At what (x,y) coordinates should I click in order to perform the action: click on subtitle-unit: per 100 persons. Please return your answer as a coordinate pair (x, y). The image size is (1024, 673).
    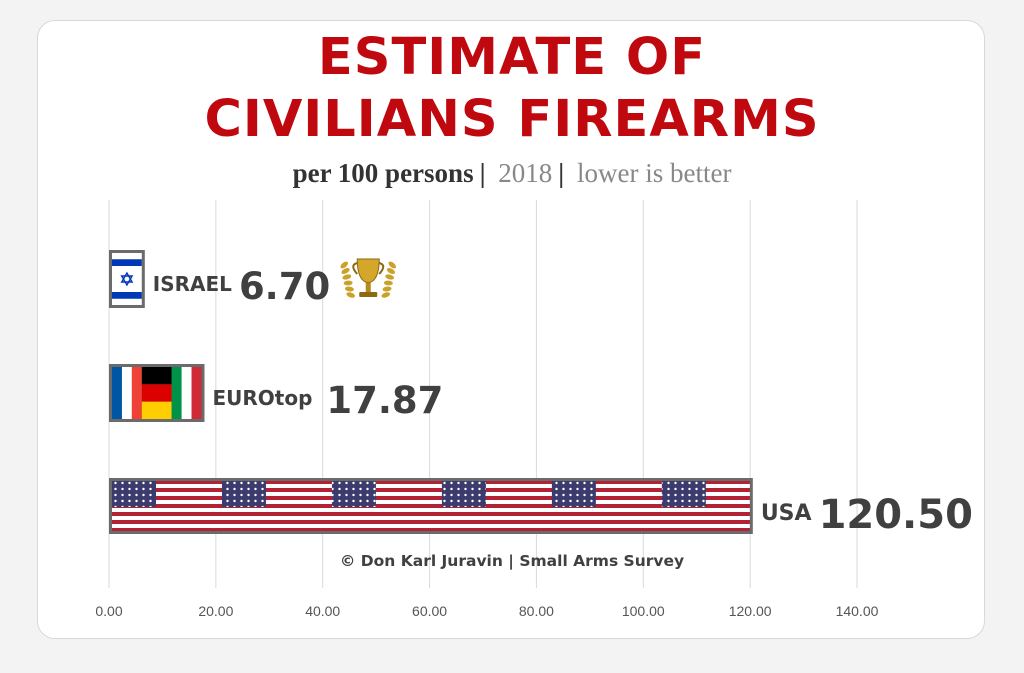
    Looking at the image, I should click on (383, 173).